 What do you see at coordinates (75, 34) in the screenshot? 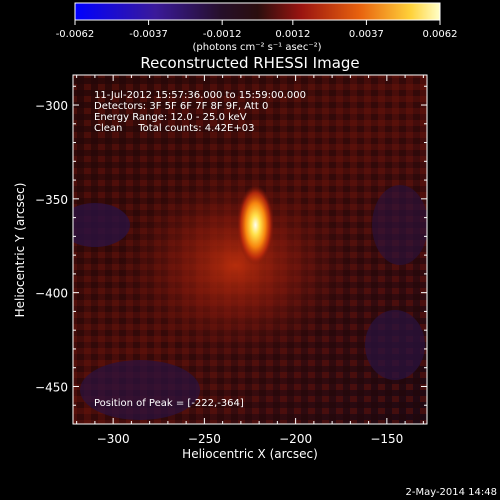
I see `colorbar-tick-label: -0.0062` at bounding box center [75, 34].